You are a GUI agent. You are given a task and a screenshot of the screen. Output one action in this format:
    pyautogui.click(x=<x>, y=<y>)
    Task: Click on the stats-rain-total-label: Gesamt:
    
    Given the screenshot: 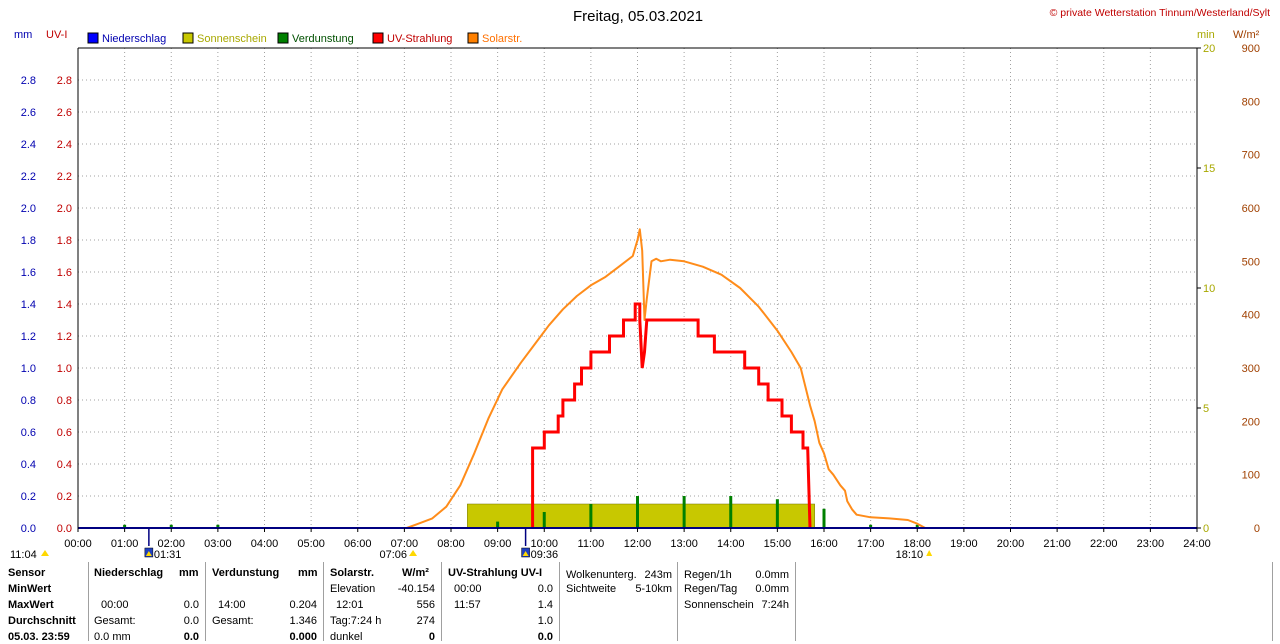 What is the action you would take?
    pyautogui.click(x=115, y=621)
    